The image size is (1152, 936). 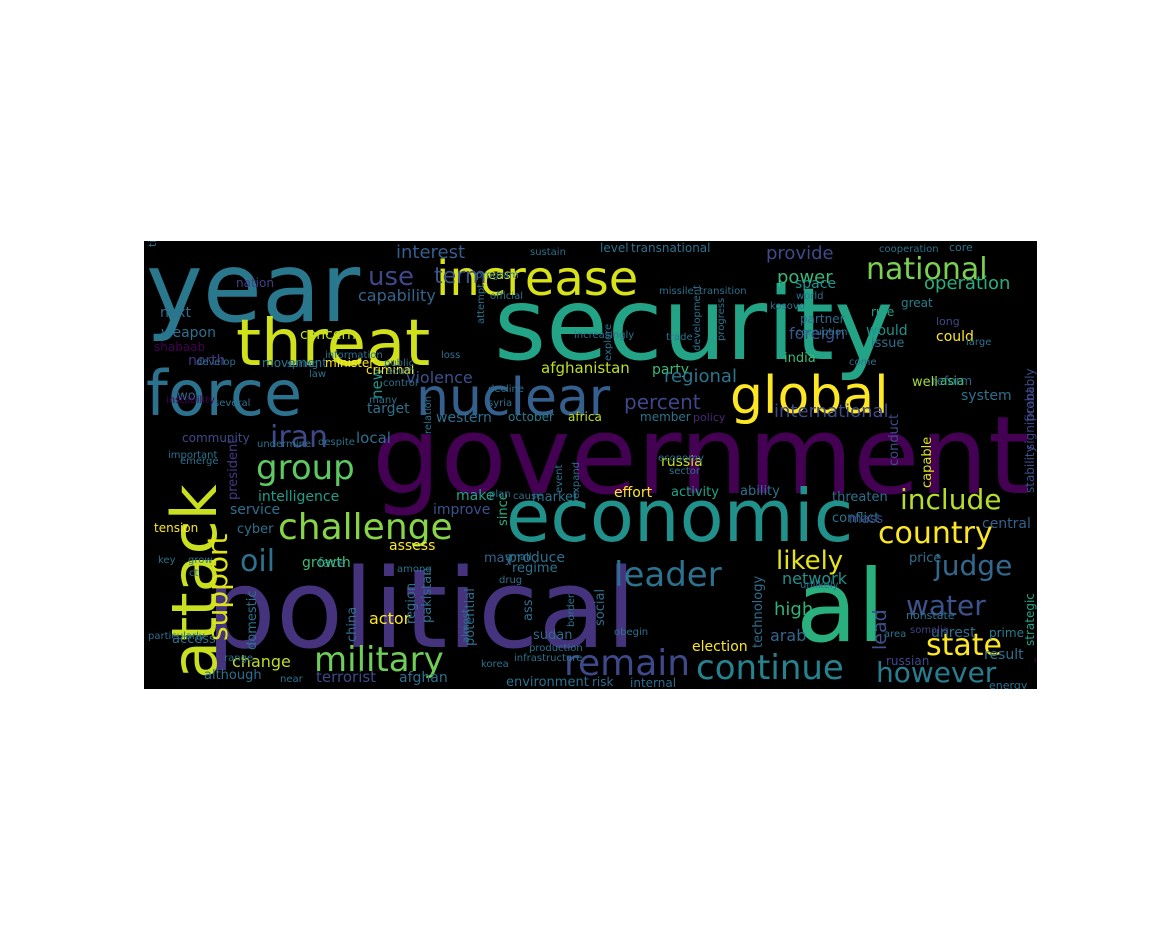 What do you see at coordinates (502, 275) in the screenshot?
I see `word-east: east` at bounding box center [502, 275].